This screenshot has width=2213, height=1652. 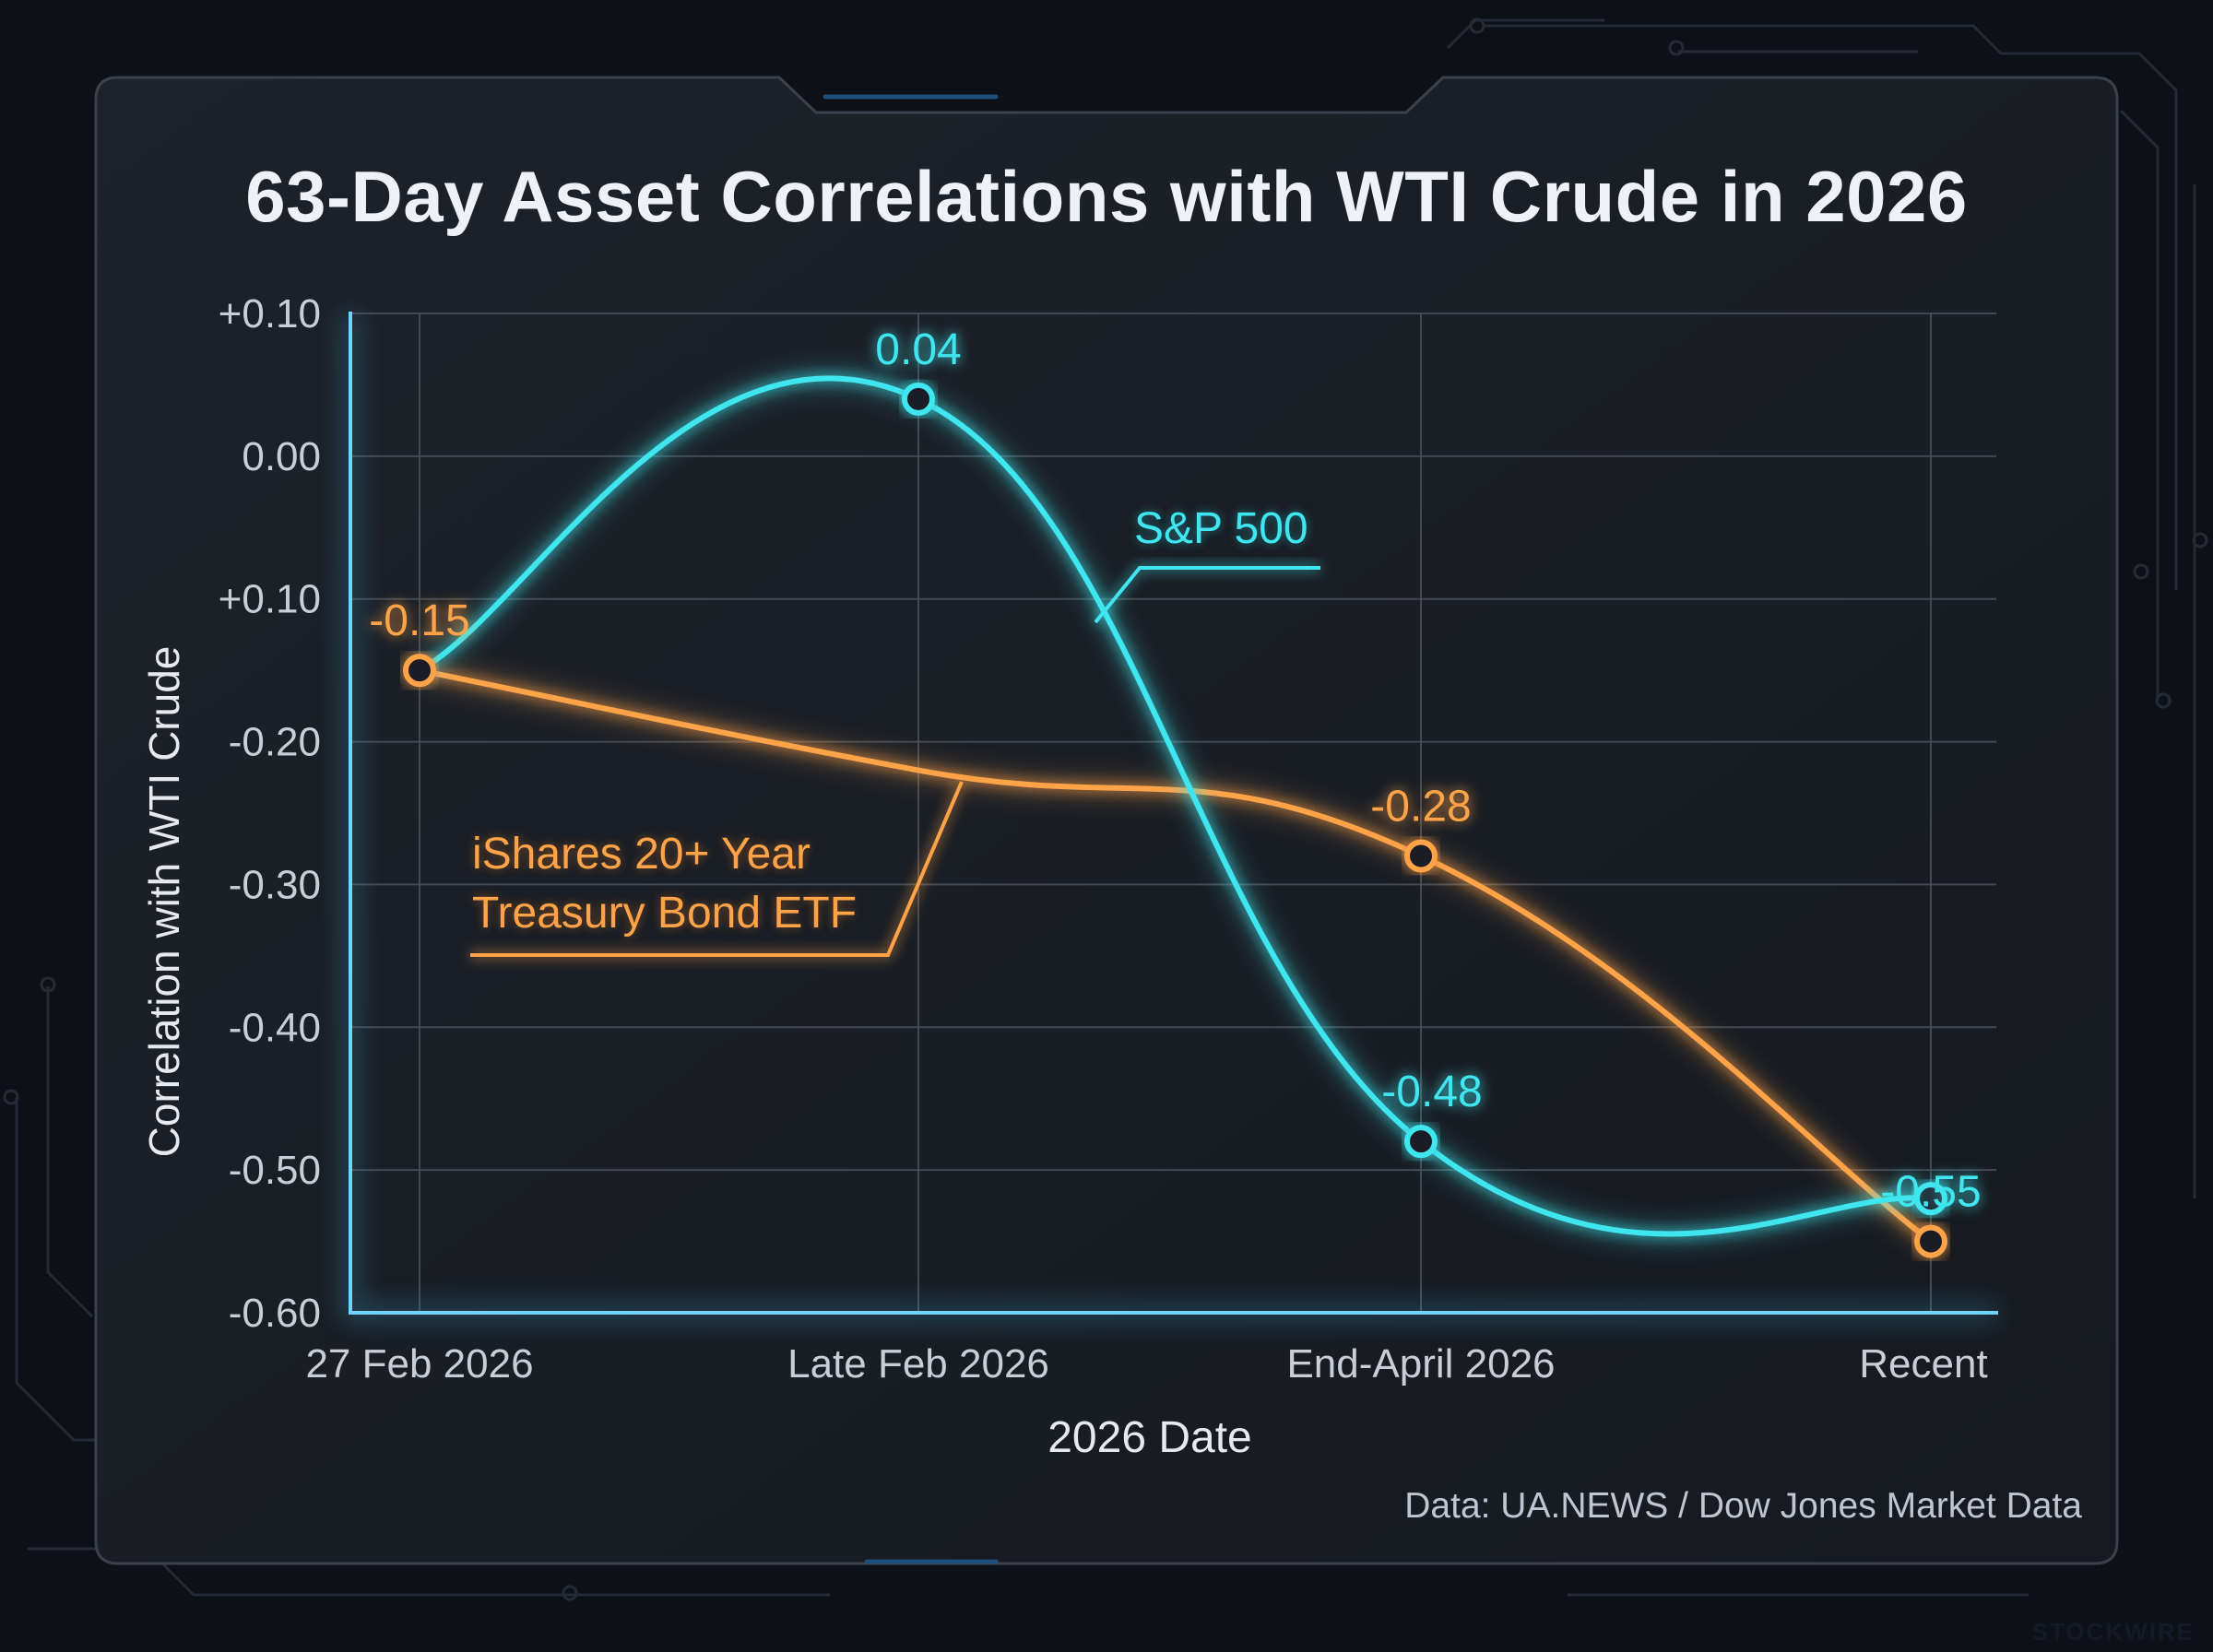 I want to click on leader-line-sp500, so click(x=1207, y=595).